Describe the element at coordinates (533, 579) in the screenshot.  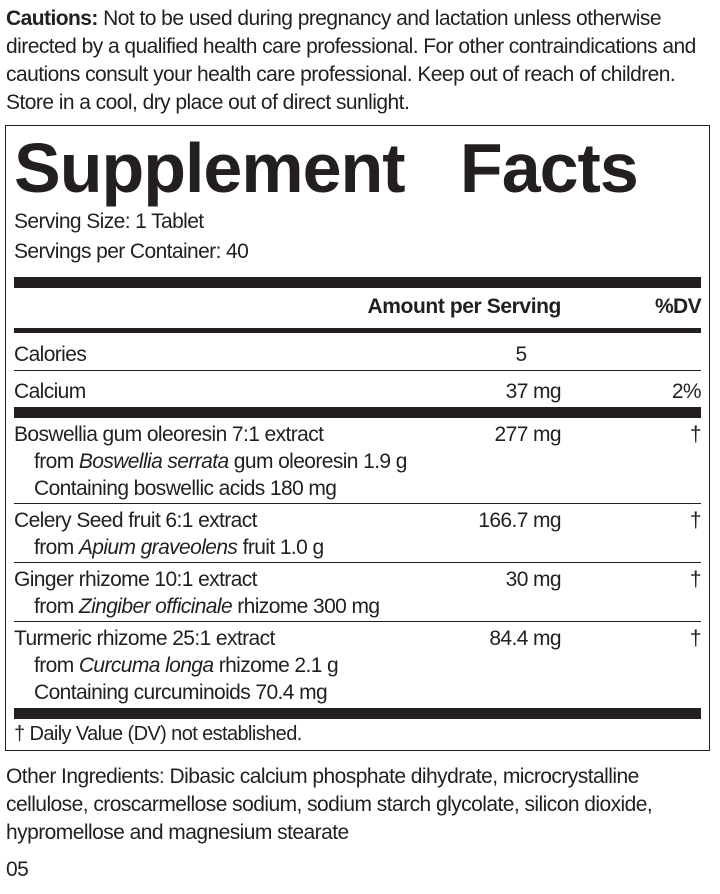
I see `row-ginger-amount: 30 mg` at that location.